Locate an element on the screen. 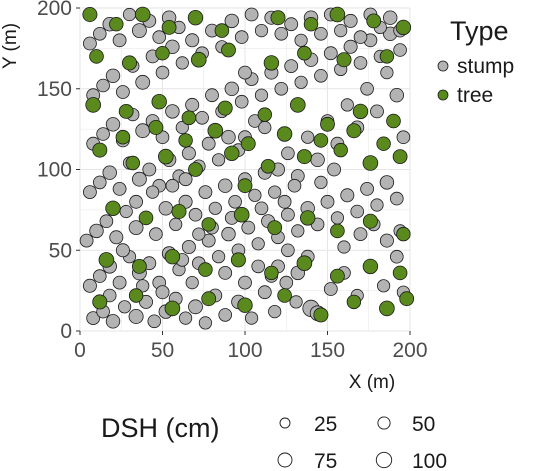 This screenshot has width=550, height=471. x-tick-label: 150 is located at coordinates (327, 350).